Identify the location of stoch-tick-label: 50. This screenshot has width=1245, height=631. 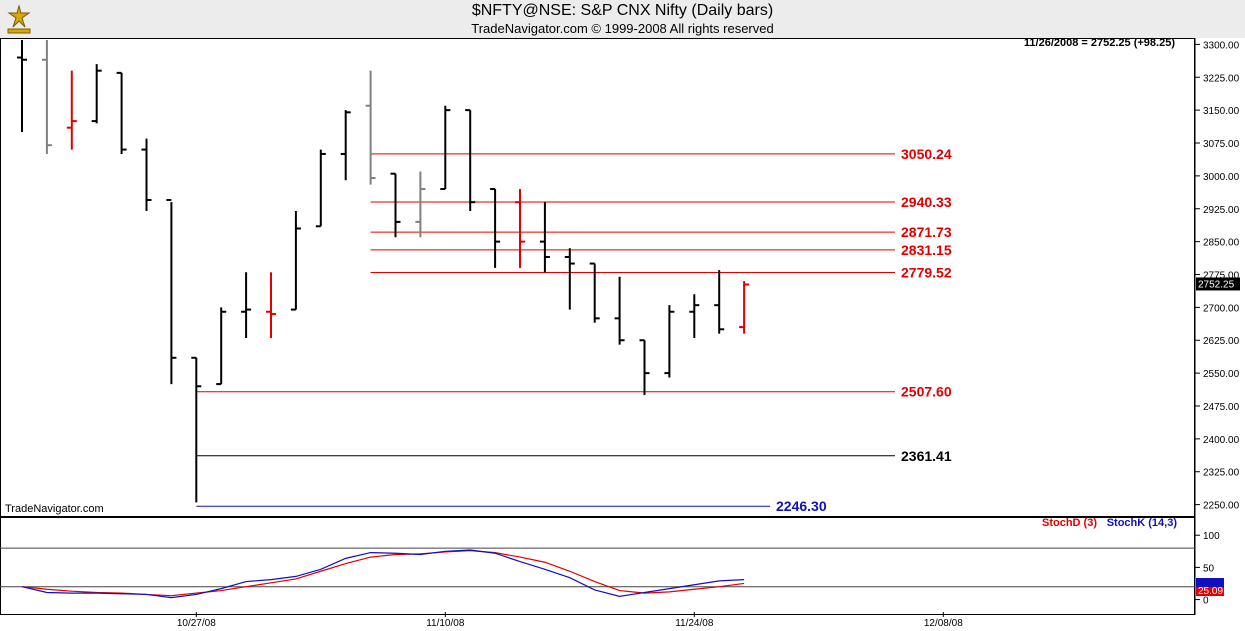
(1209, 568).